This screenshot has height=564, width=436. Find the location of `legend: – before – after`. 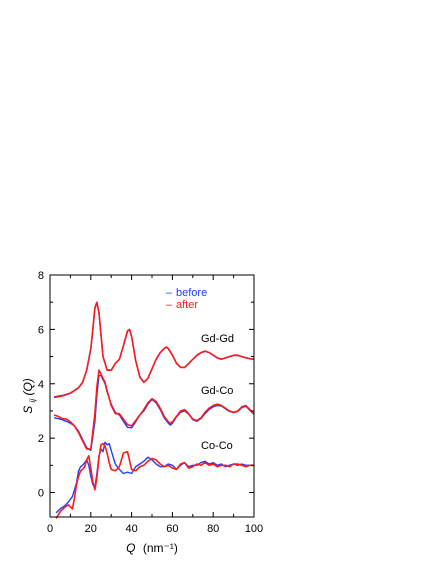

legend: – before – after is located at coordinates (186, 299).